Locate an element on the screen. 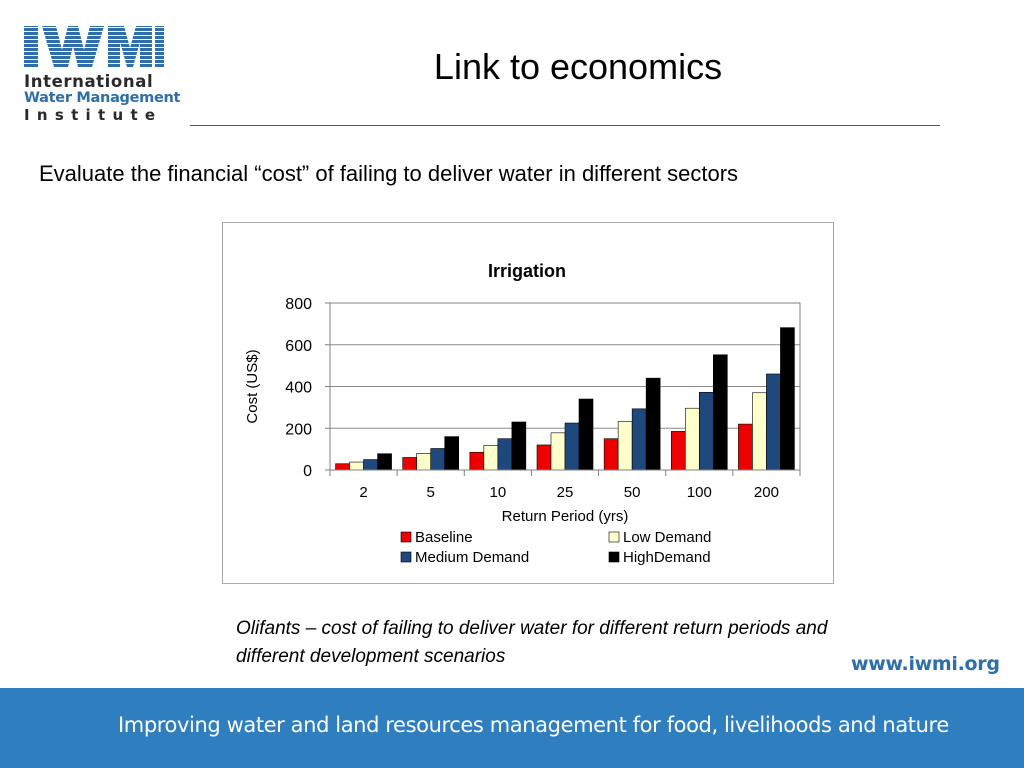 This screenshot has height=768, width=1024. legend-label-medium-demand: Medium Demand is located at coordinates (472, 557).